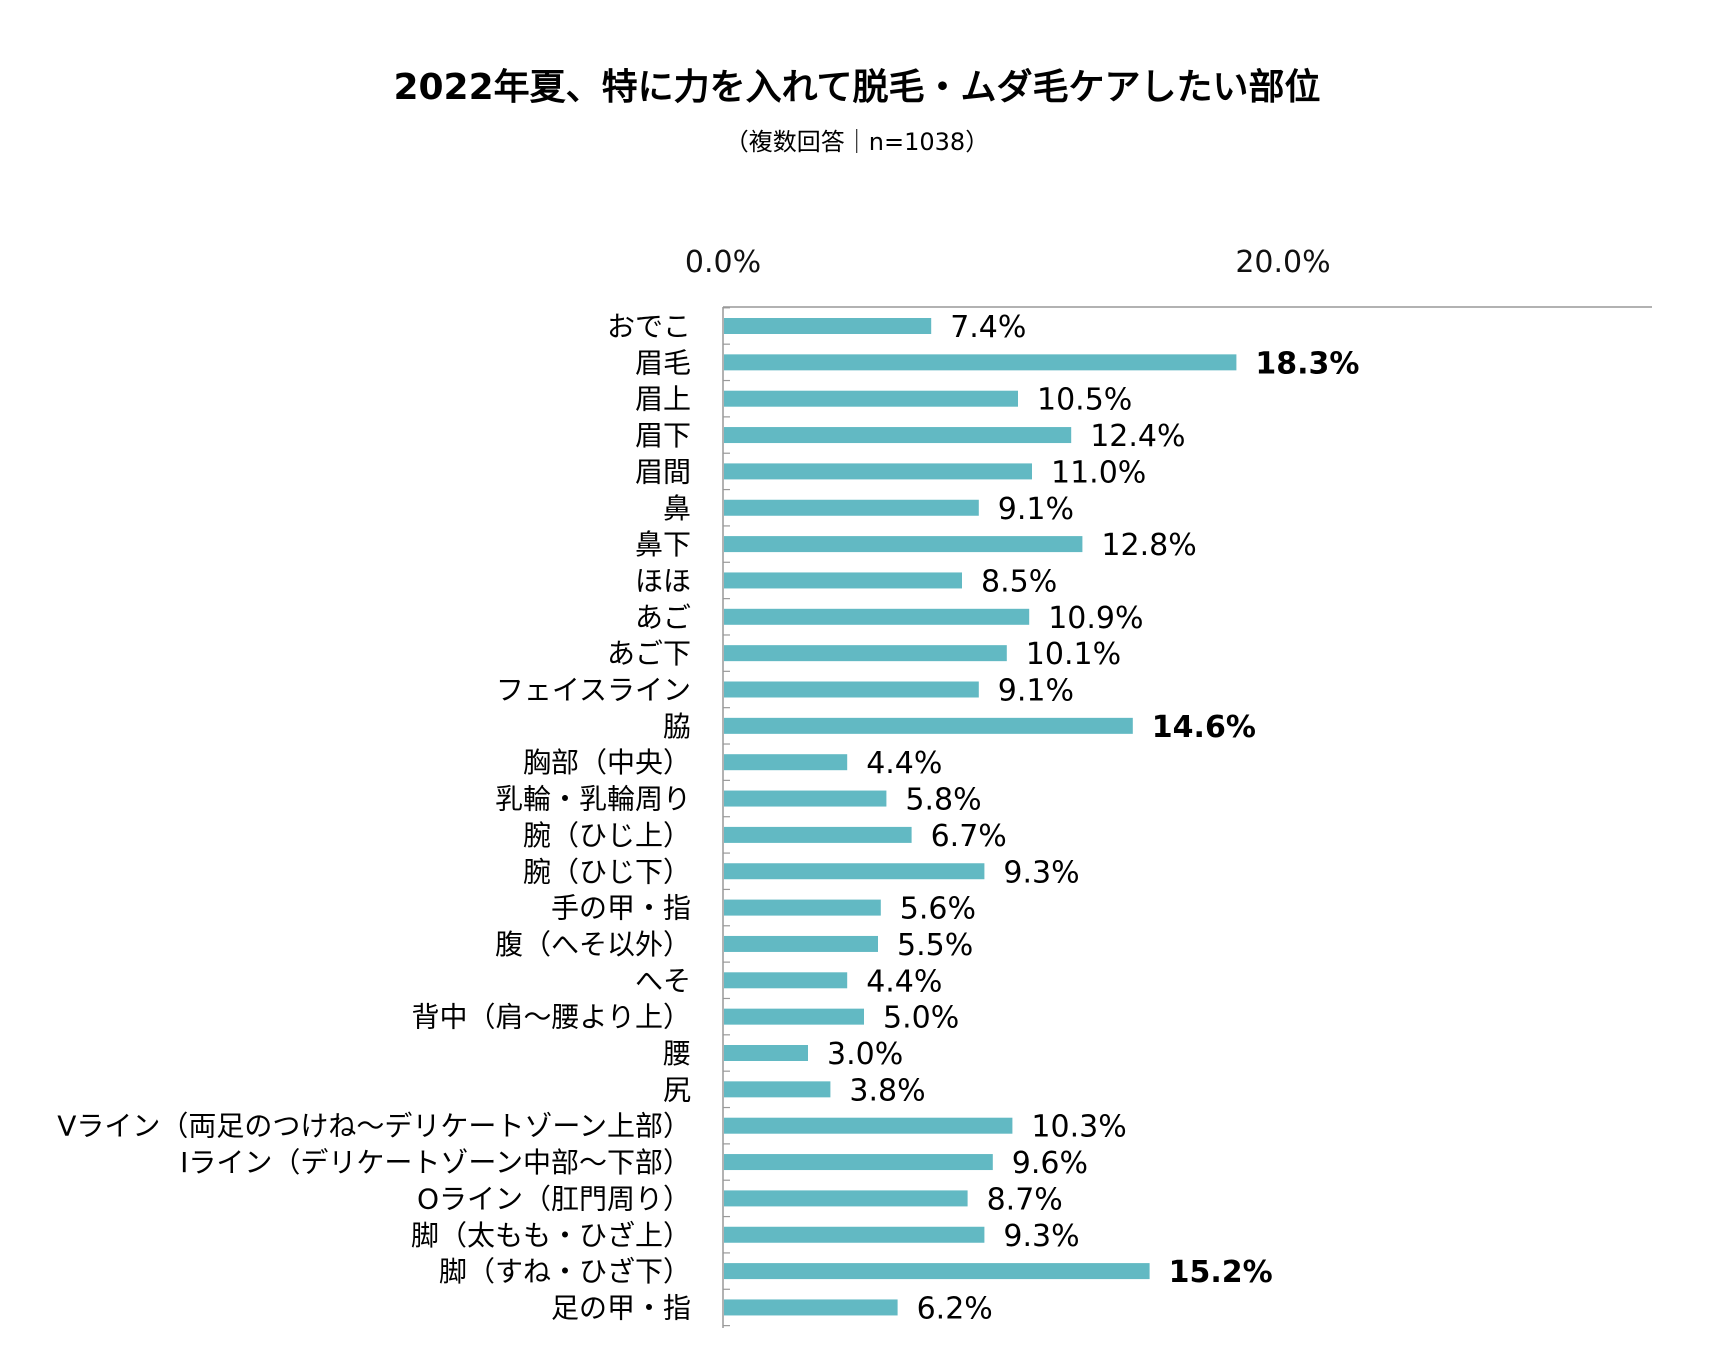 The width and height of the screenshot is (1714, 1350). Describe the element at coordinates (663, 580) in the screenshot. I see `category-label: ほほ` at that location.